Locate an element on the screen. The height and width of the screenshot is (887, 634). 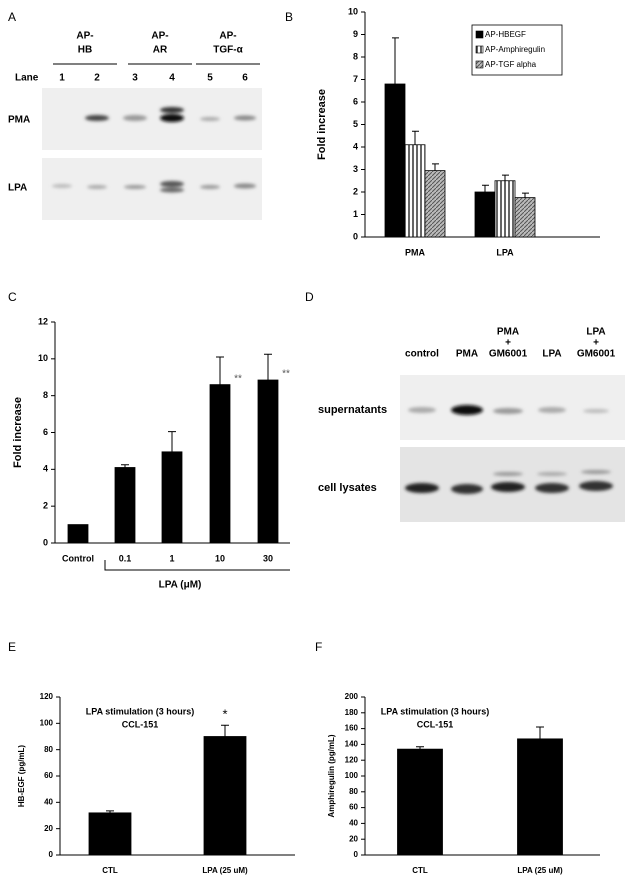
panel-letter: B is located at coordinates (289, 17).